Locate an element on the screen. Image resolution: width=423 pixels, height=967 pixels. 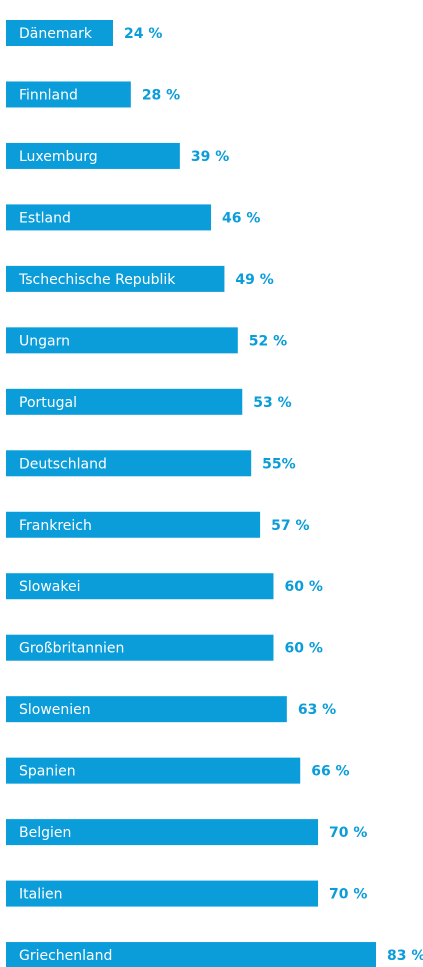
value-label: 63 % is located at coordinates (317, 710).